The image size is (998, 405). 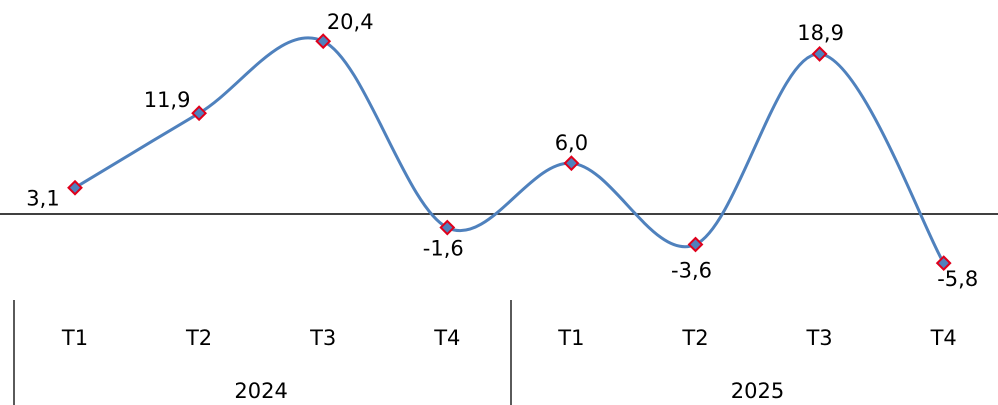 What do you see at coordinates (443, 249) in the screenshot?
I see `data-label: -1,6` at bounding box center [443, 249].